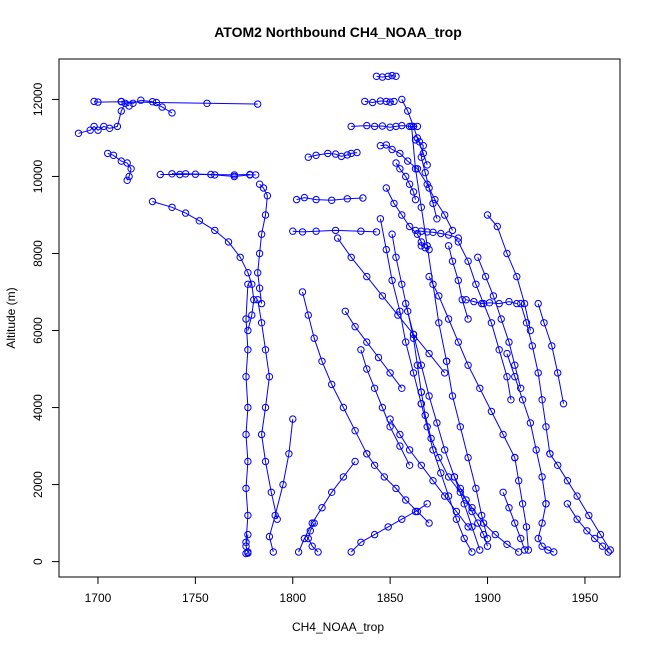 This screenshot has height=650, width=650. I want to click on x-axis: 1700 1750 1800 1850 1900 1950, so click(342, 590).